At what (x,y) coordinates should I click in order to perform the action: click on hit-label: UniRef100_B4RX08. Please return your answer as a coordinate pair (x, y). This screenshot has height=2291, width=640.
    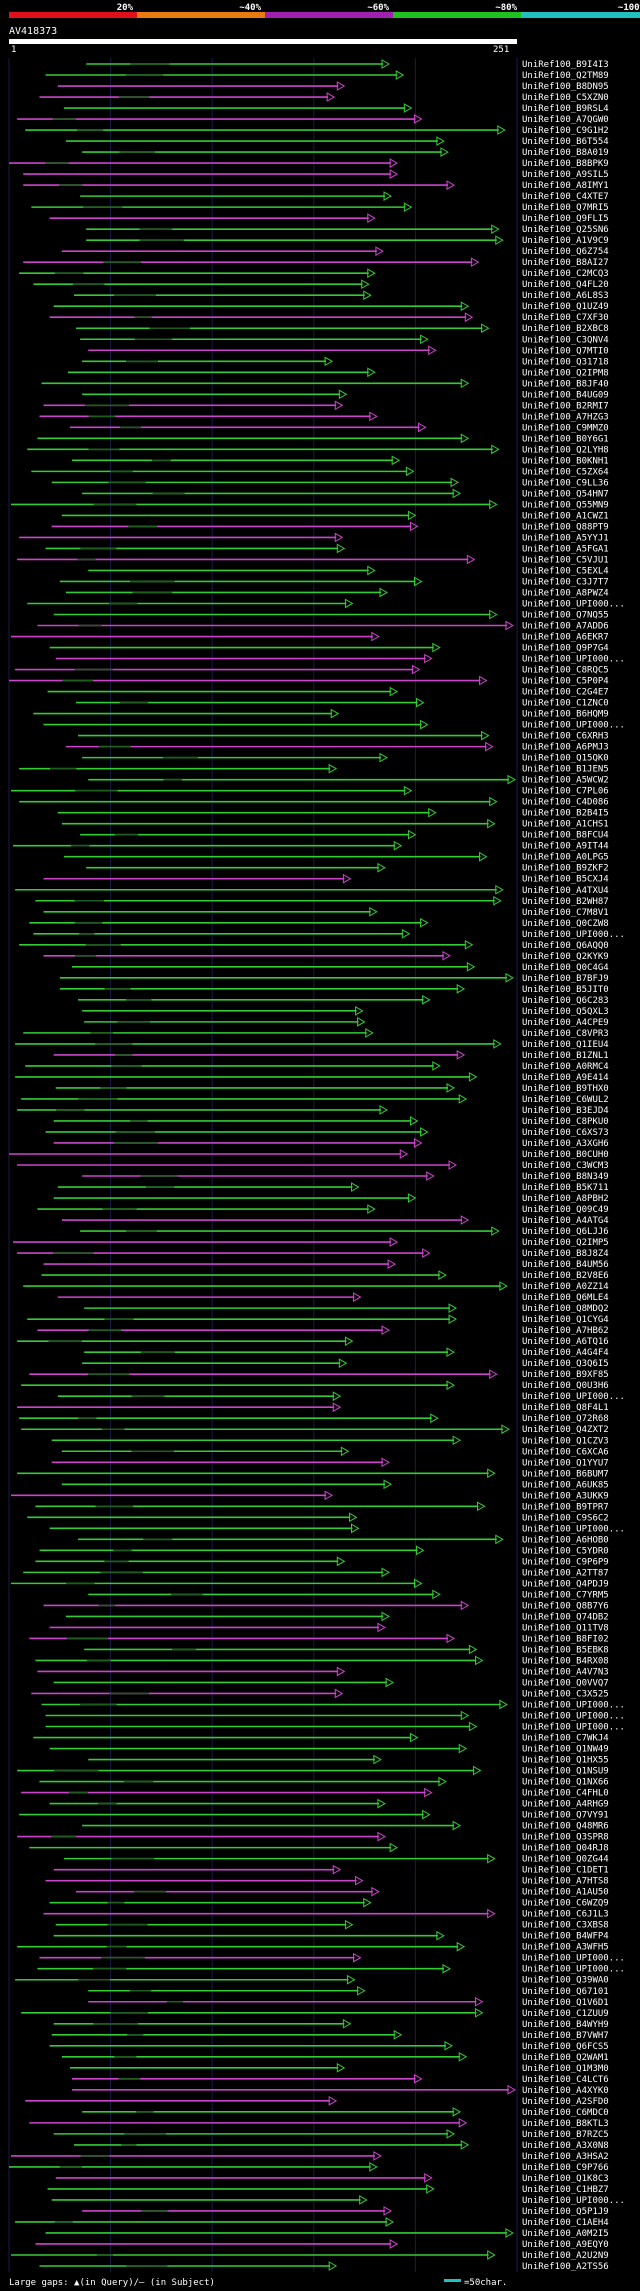
    Looking at the image, I should click on (565, 1661).